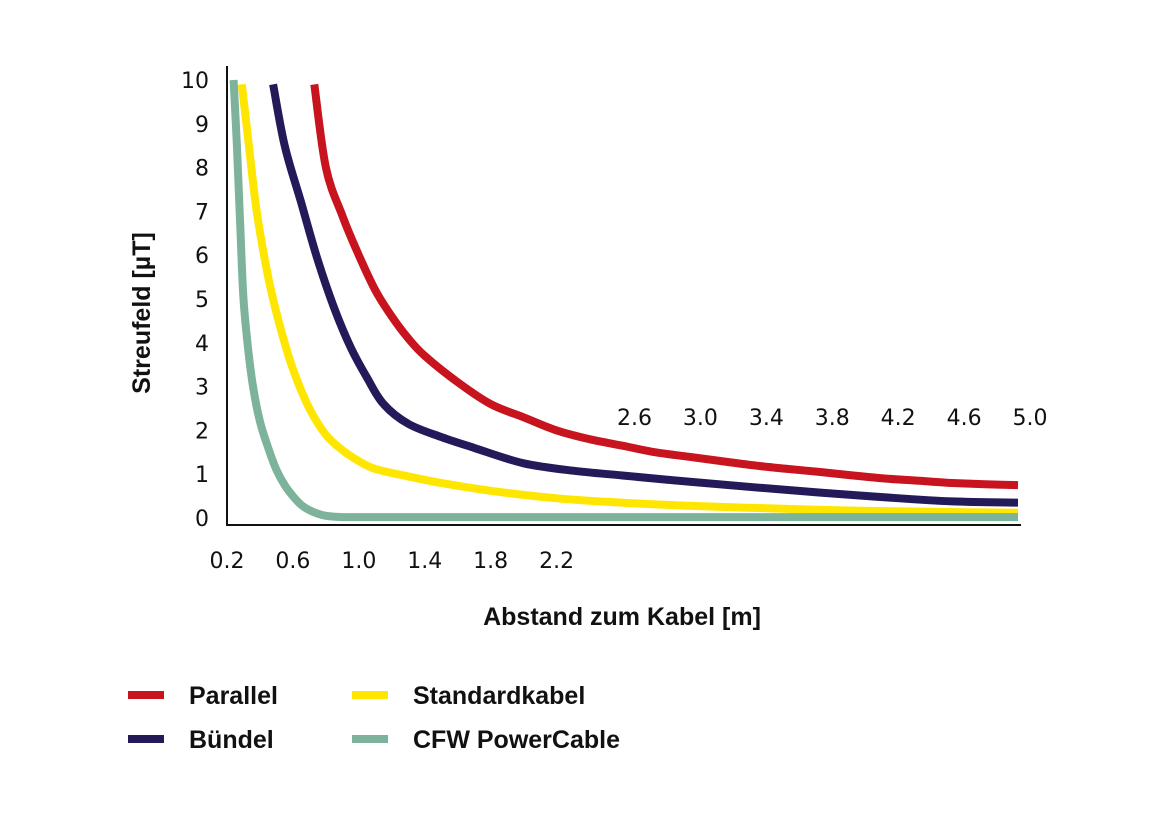  I want to click on y-axis-title: Streufeld [µT], so click(142, 313).